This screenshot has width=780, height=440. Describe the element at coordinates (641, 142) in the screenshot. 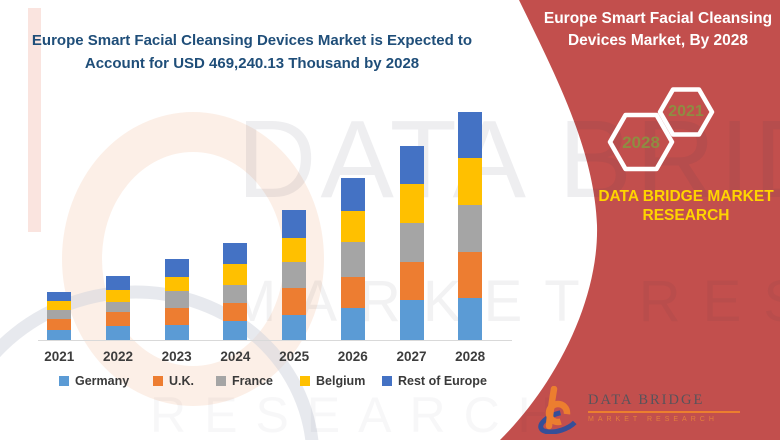

I see `hexagon-year-2028: 2028` at that location.